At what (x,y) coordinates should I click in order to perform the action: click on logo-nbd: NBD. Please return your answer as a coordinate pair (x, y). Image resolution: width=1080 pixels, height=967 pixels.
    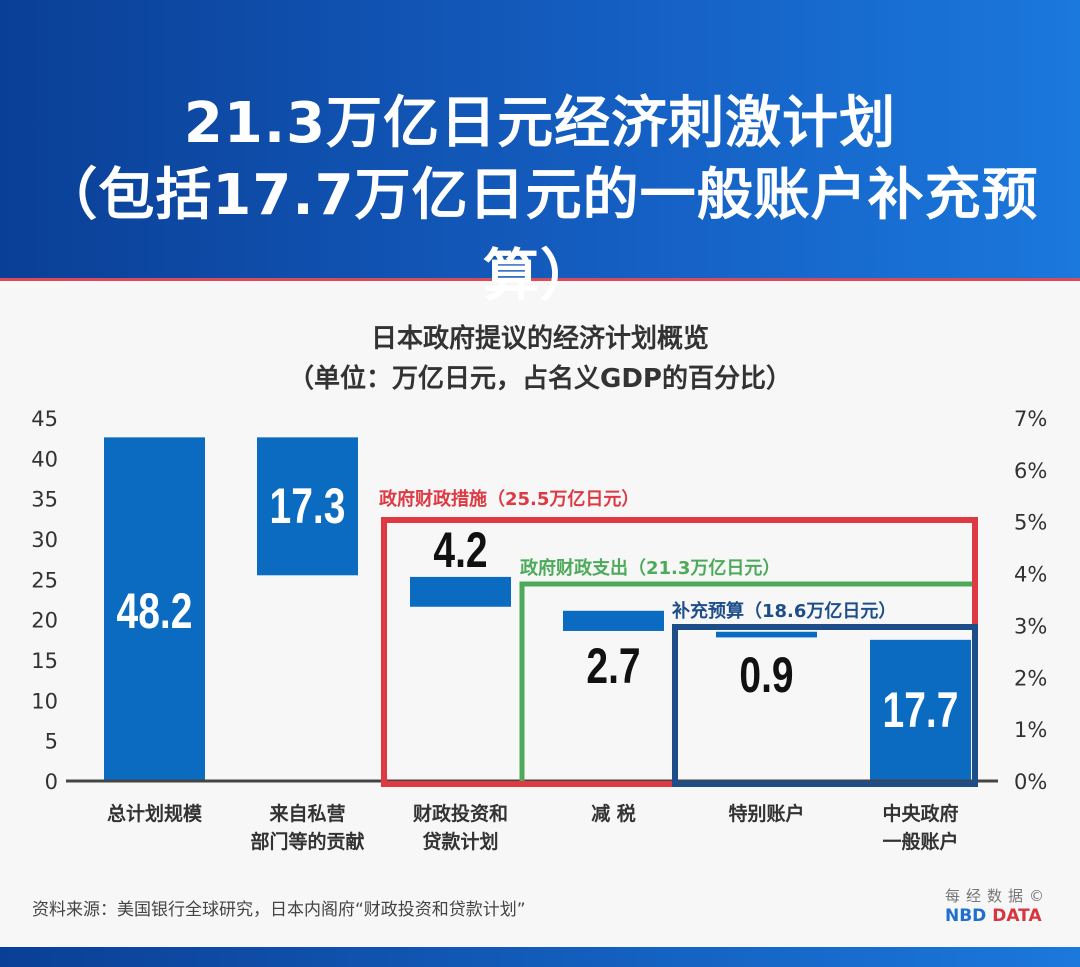
    Looking at the image, I should click on (966, 916).